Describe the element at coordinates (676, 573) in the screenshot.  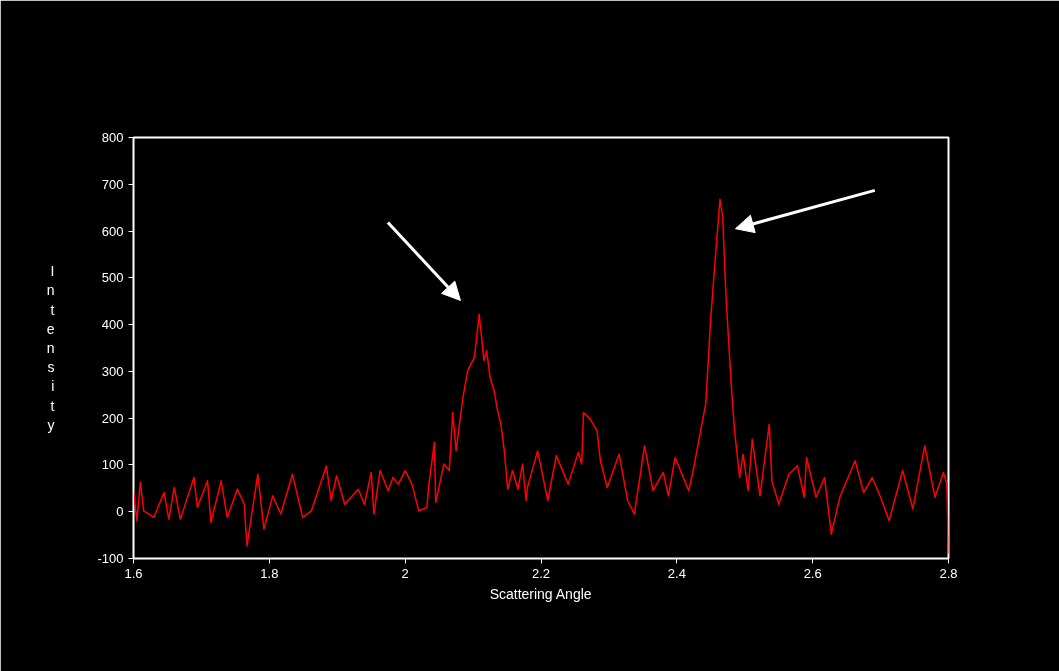
I see `x-tick-label: 2.4` at that location.